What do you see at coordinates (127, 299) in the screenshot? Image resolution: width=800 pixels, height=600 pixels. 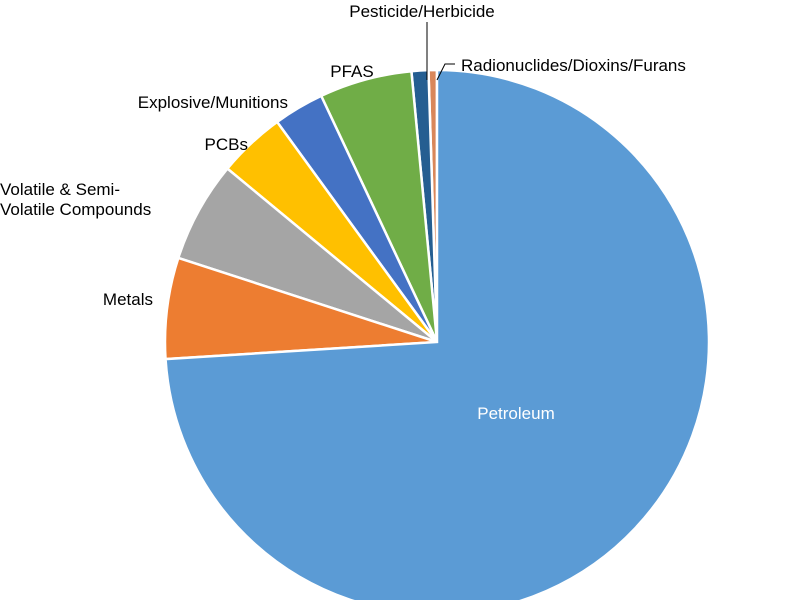 I see `slice-label: Metals` at bounding box center [127, 299].